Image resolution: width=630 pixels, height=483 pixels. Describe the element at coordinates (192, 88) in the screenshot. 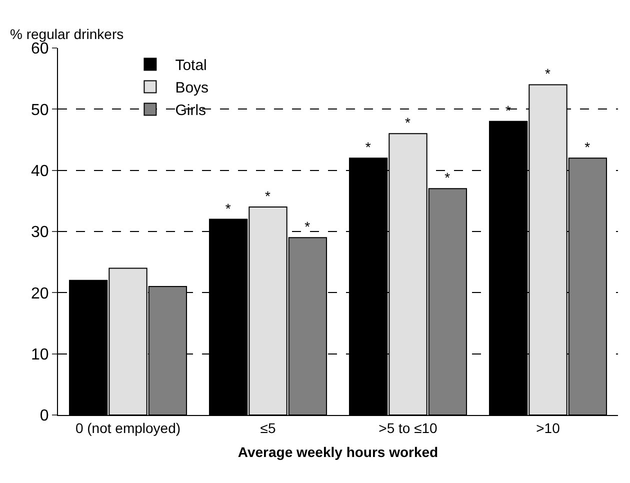

I see `legend-label: Boys` at that location.